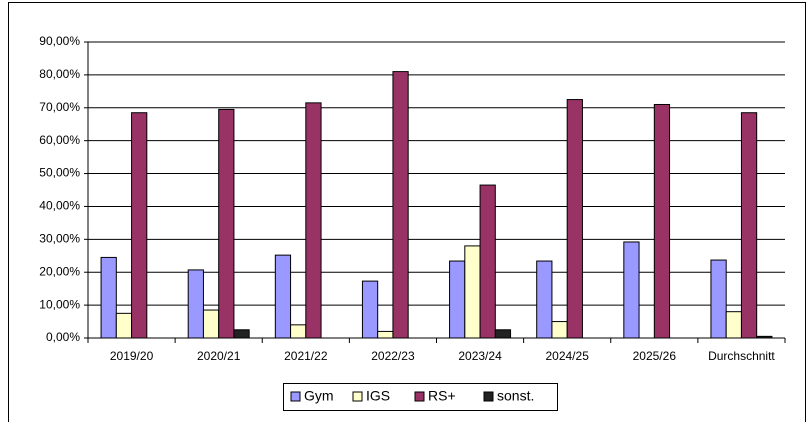 This screenshot has width=812, height=422. Describe the element at coordinates (567, 356) in the screenshot. I see `x-tick-label: 2024/25` at that location.